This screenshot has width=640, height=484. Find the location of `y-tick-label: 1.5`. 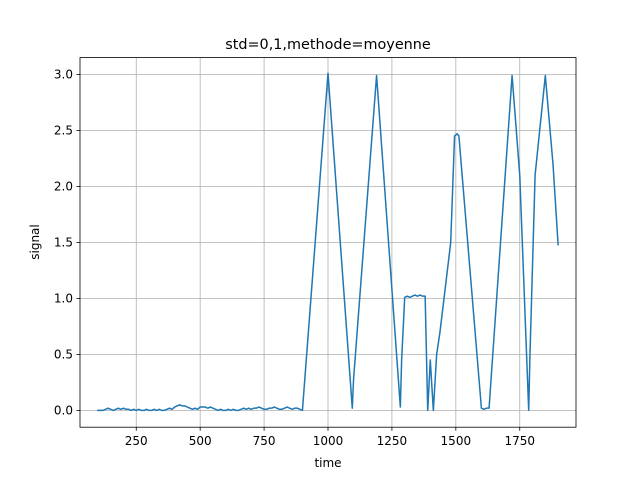

y-tick-label: 1.5 is located at coordinates (63, 243).